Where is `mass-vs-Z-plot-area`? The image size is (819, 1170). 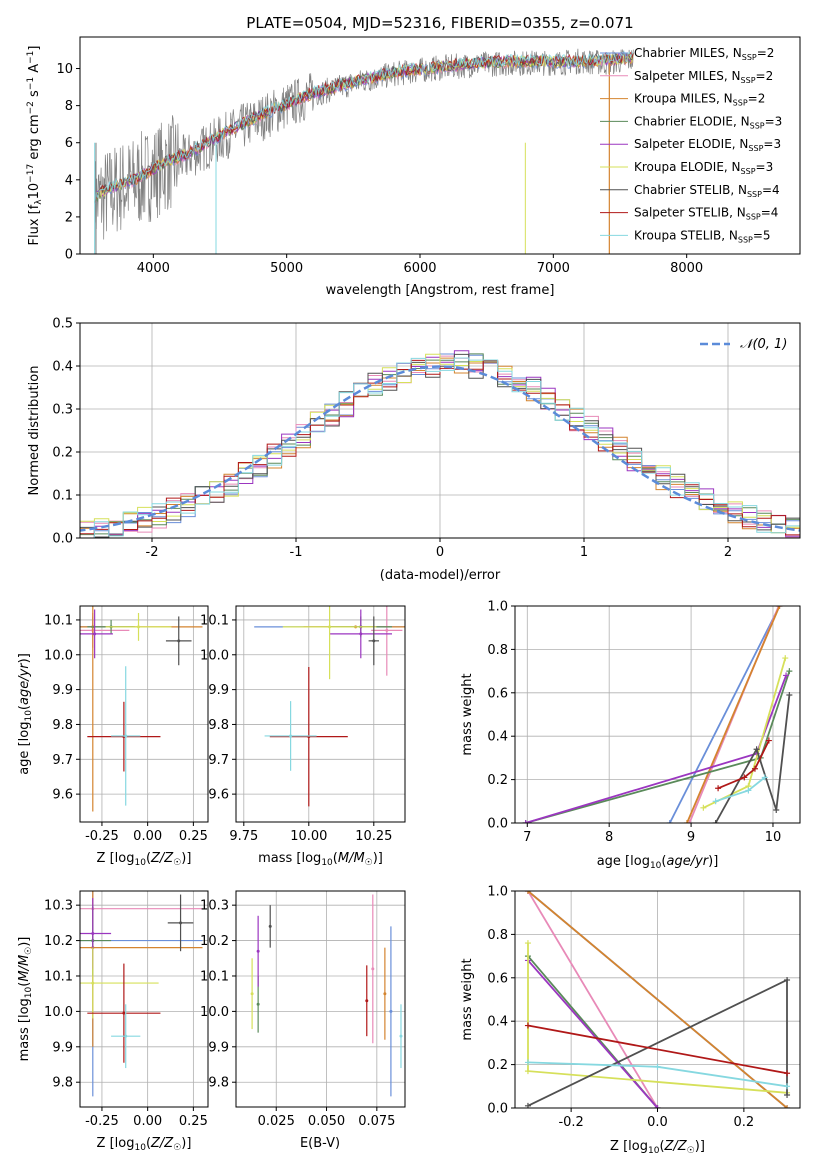 mass-vs-Z-plot-area is located at coordinates (141, 994).